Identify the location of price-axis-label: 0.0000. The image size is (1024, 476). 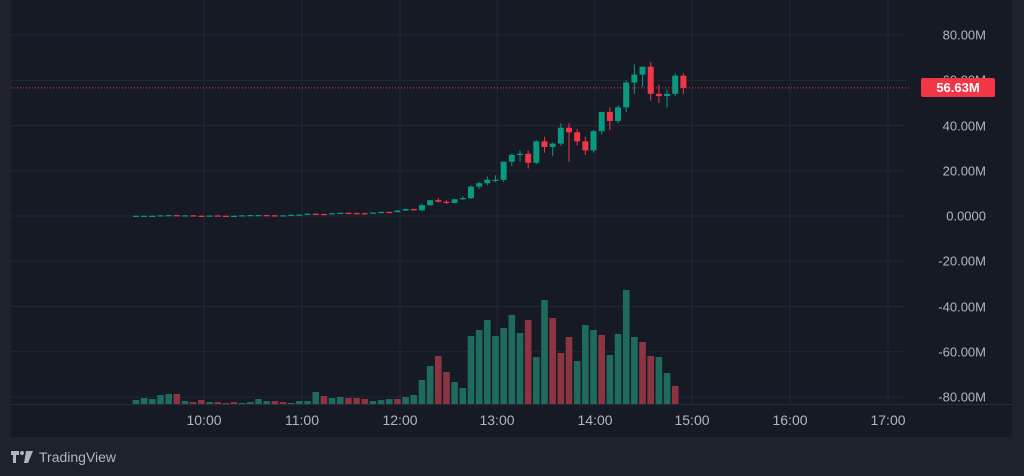
(966, 216).